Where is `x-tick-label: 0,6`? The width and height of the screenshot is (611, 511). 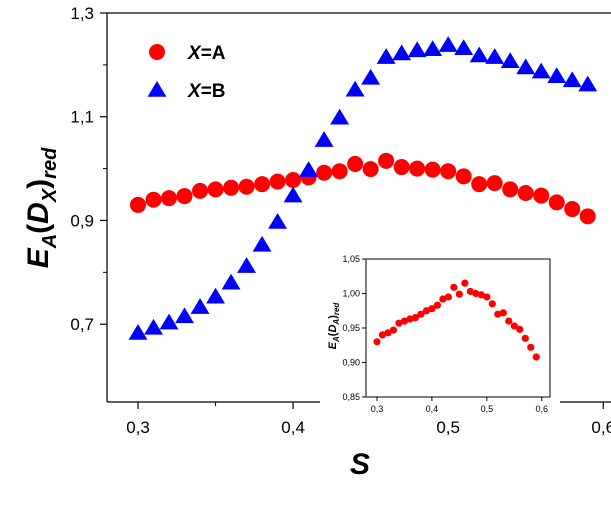 x-tick-label: 0,6 is located at coordinates (601, 427).